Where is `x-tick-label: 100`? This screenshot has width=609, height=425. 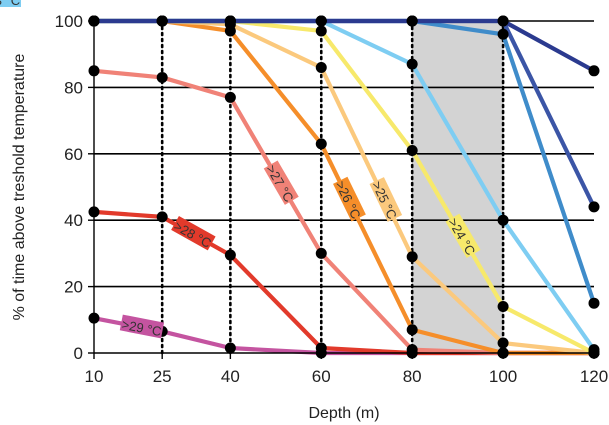 x-tick-label: 100 is located at coordinates (503, 376).